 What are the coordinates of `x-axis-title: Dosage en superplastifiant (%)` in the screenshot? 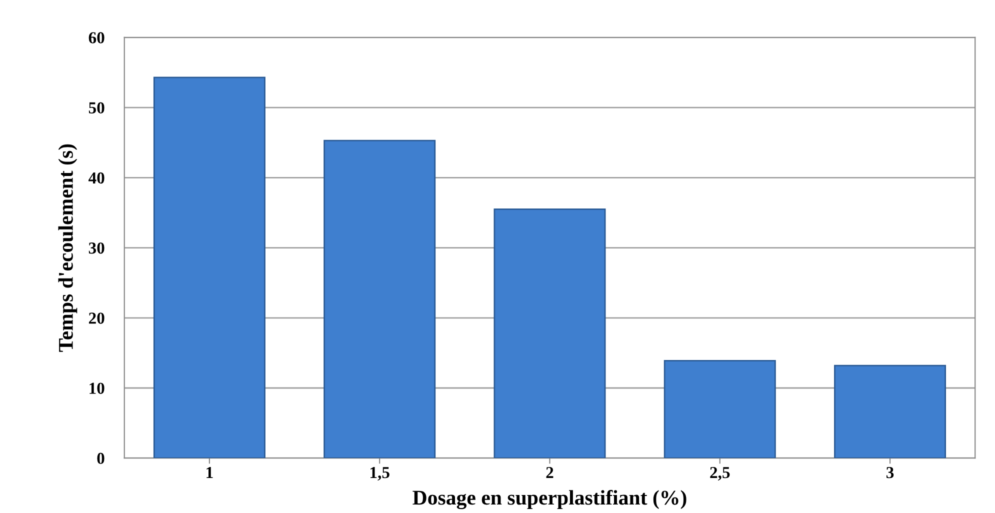 It's located at (549, 500).